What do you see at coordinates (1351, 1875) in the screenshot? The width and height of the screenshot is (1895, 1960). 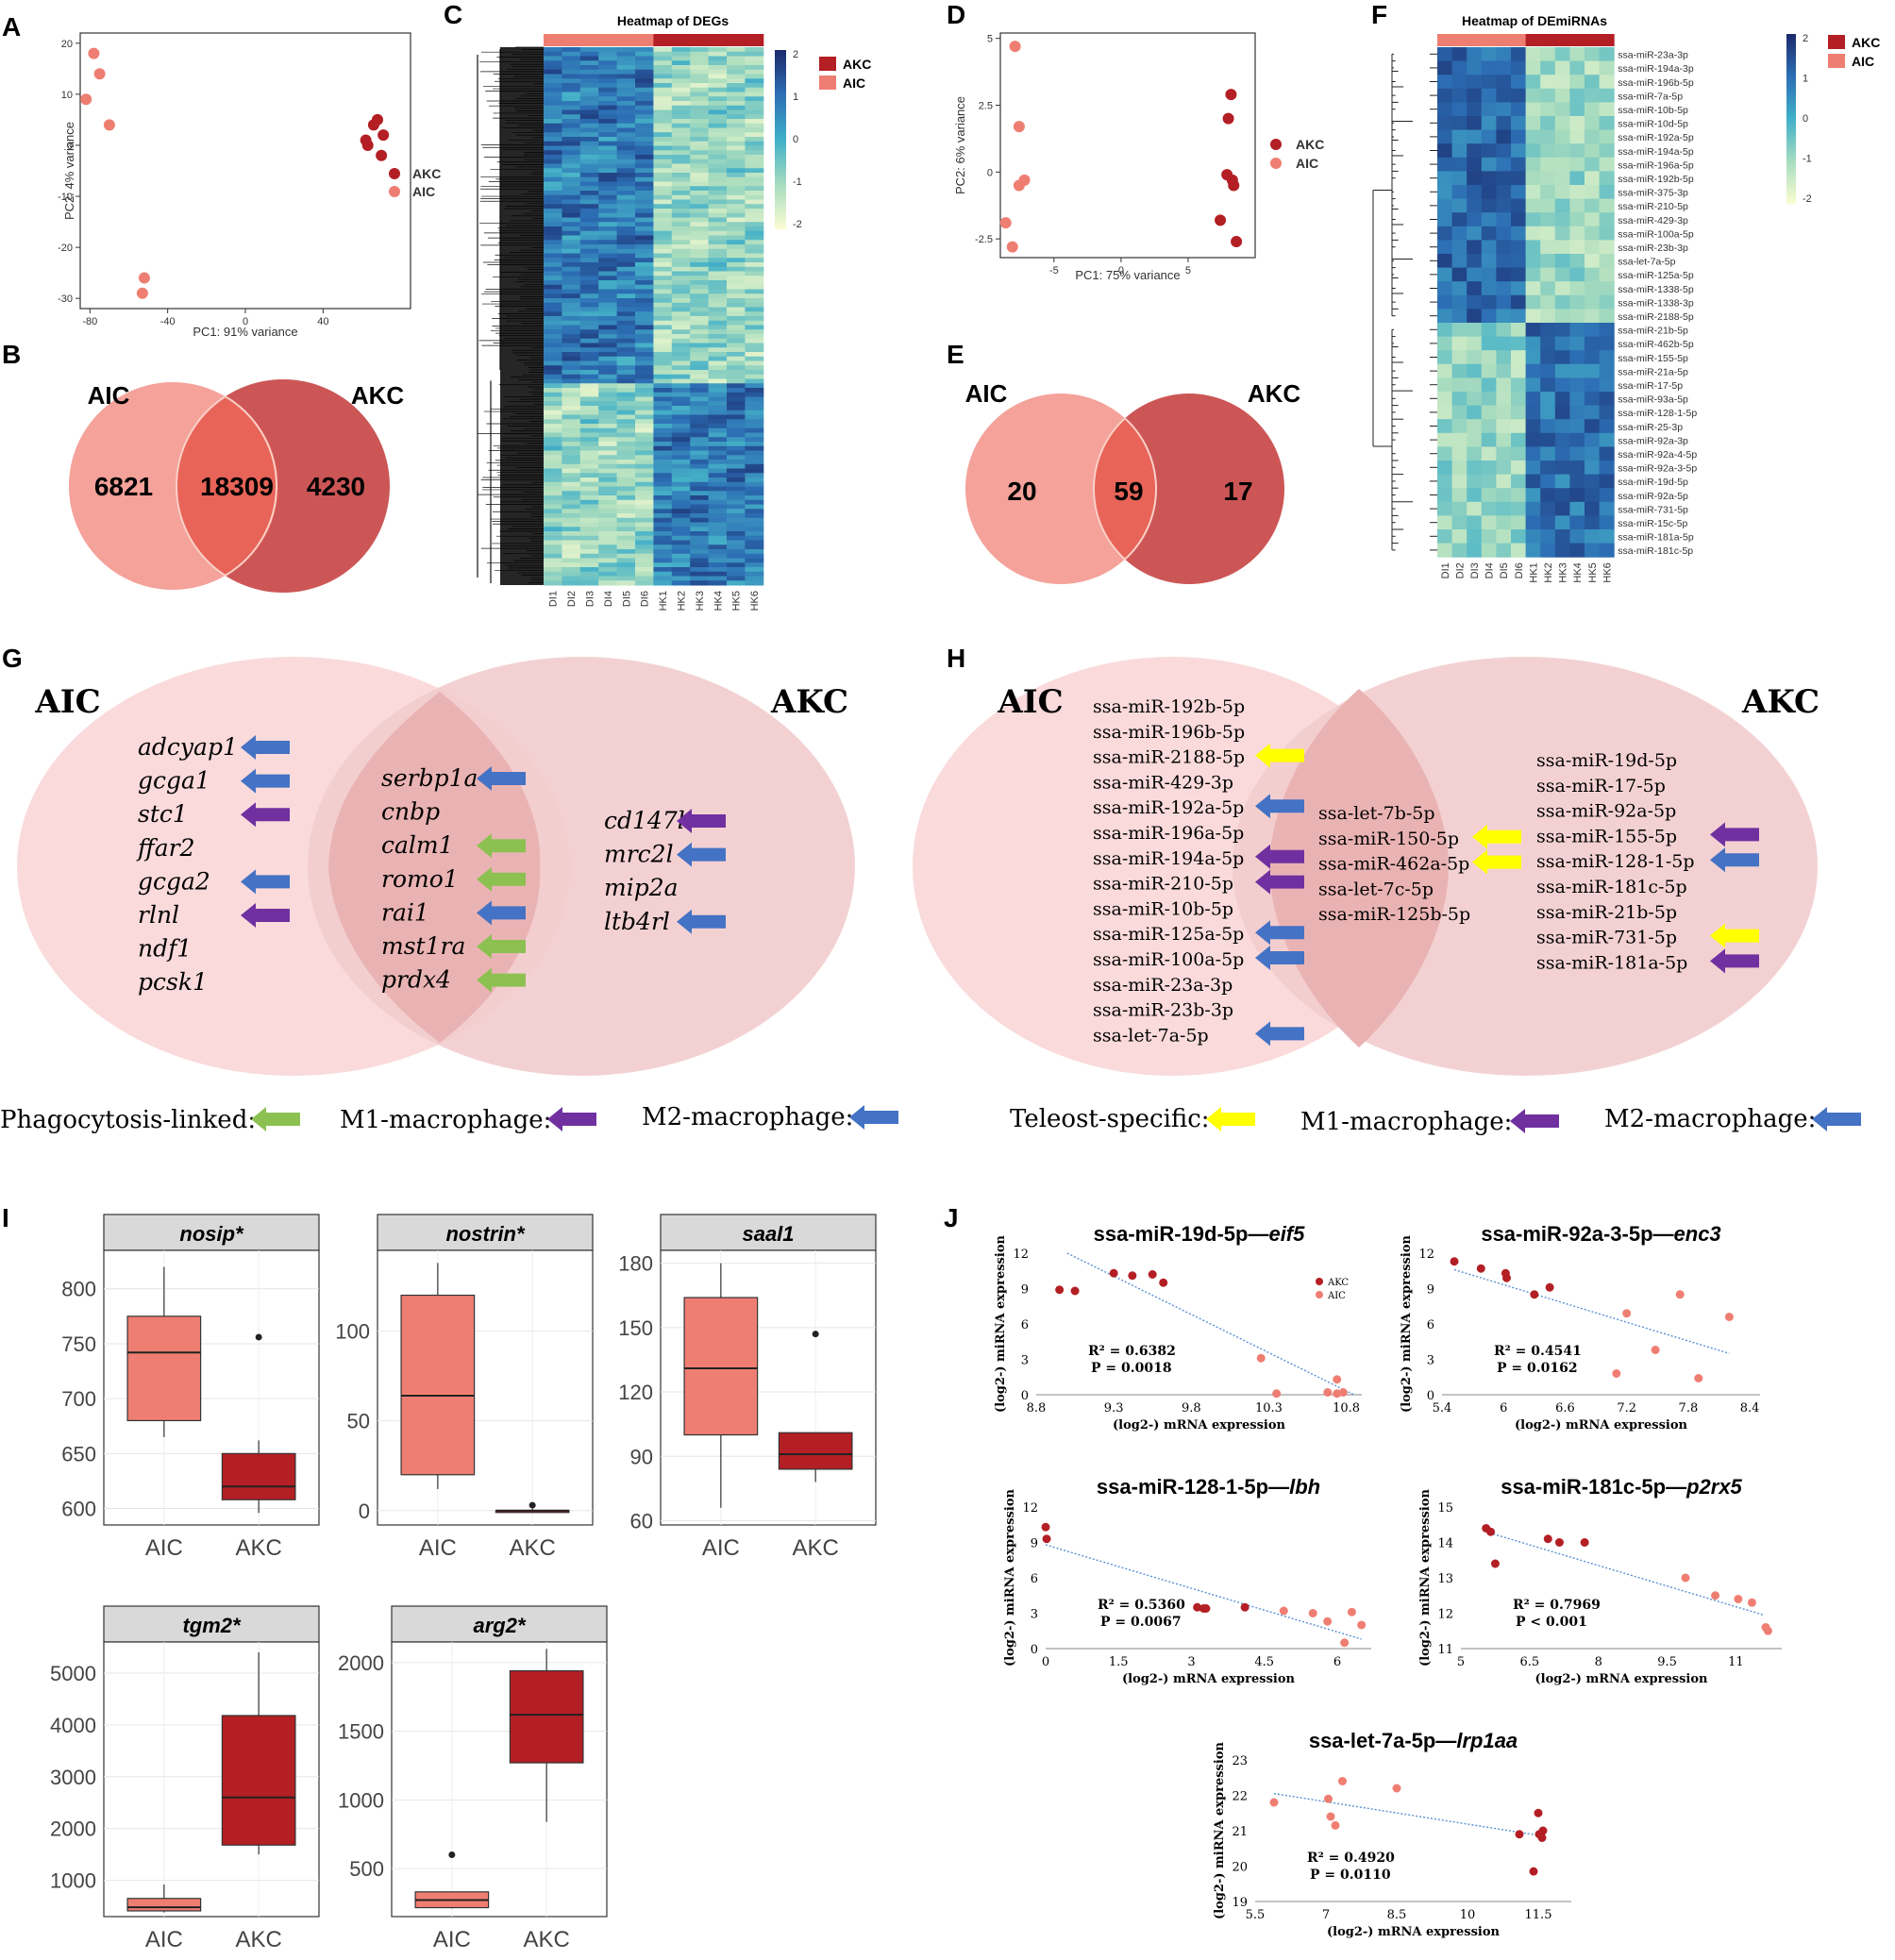 I see `scatter-p: P = 0.0110` at bounding box center [1351, 1875].